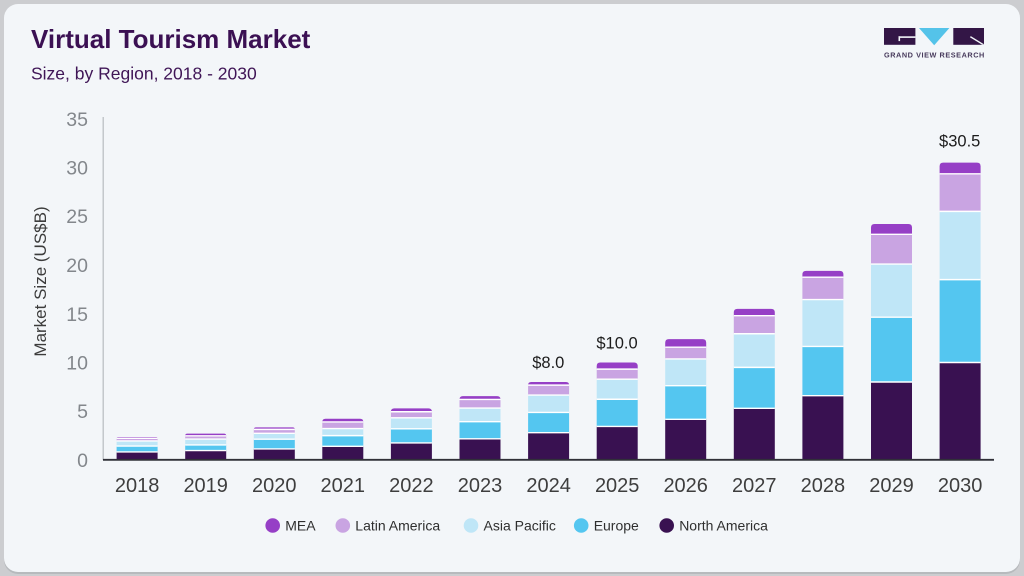 Image resolution: width=1024 pixels, height=576 pixels. Describe the element at coordinates (959, 142) in the screenshot. I see `svg-text: $30.5` at that location.